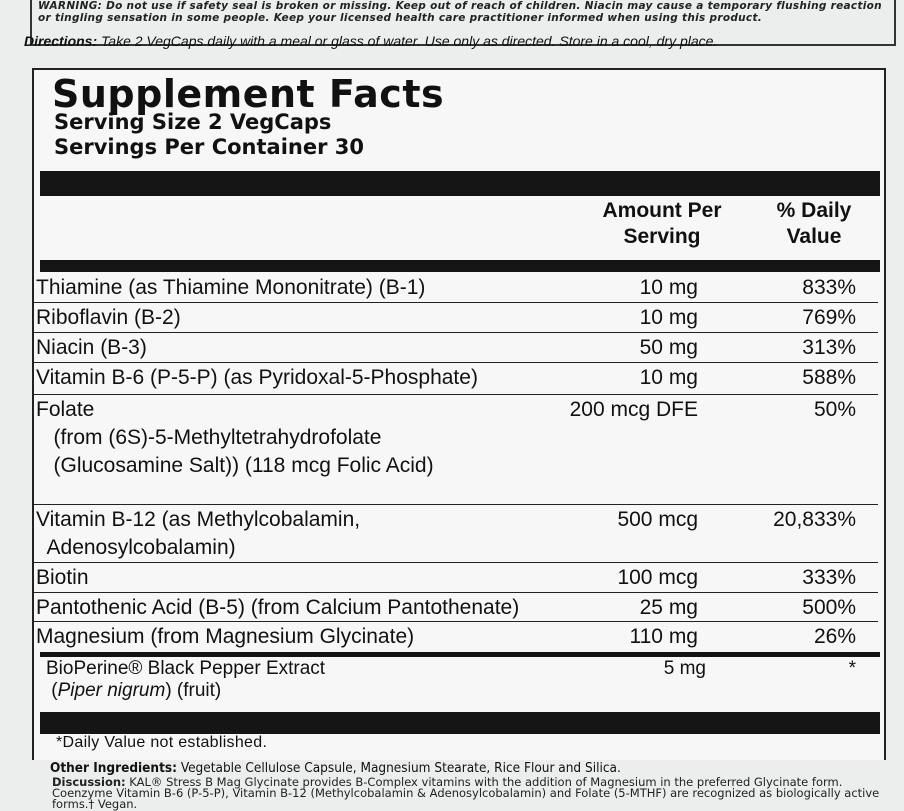 The width and height of the screenshot is (904, 811). I want to click on daily-value: 20,833%, so click(814, 519).